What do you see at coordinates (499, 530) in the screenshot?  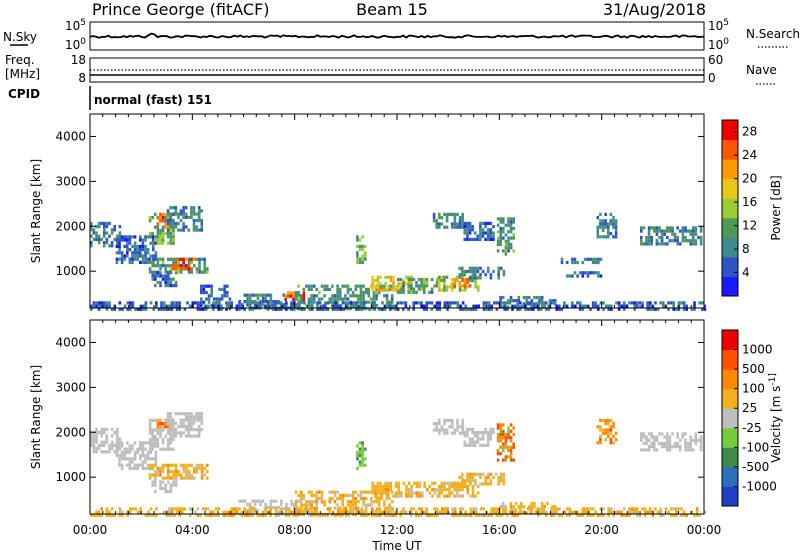 I see `x-tick-label: 16:00` at bounding box center [499, 530].